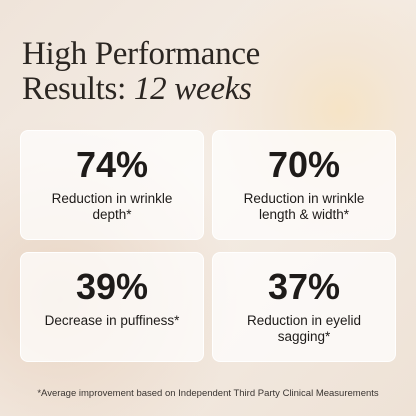  I want to click on title-line: Results: 12 weeks, so click(137, 89).